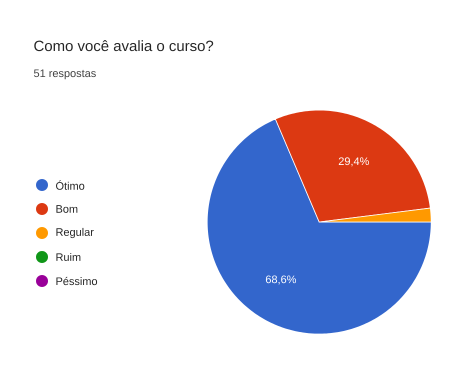 This screenshot has width=457, height=380. What do you see at coordinates (77, 281) in the screenshot?
I see `legend-label: Péssimo` at bounding box center [77, 281].